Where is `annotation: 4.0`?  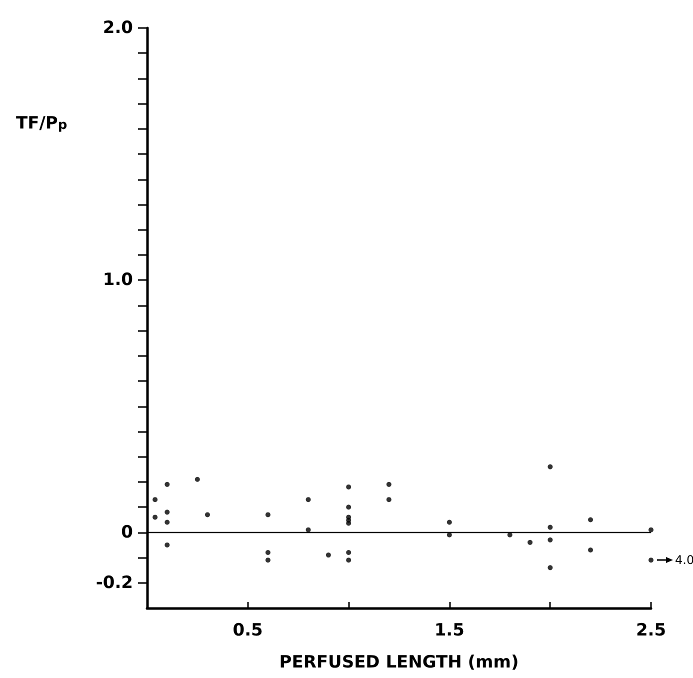 annotation: 4.0 is located at coordinates (684, 560).